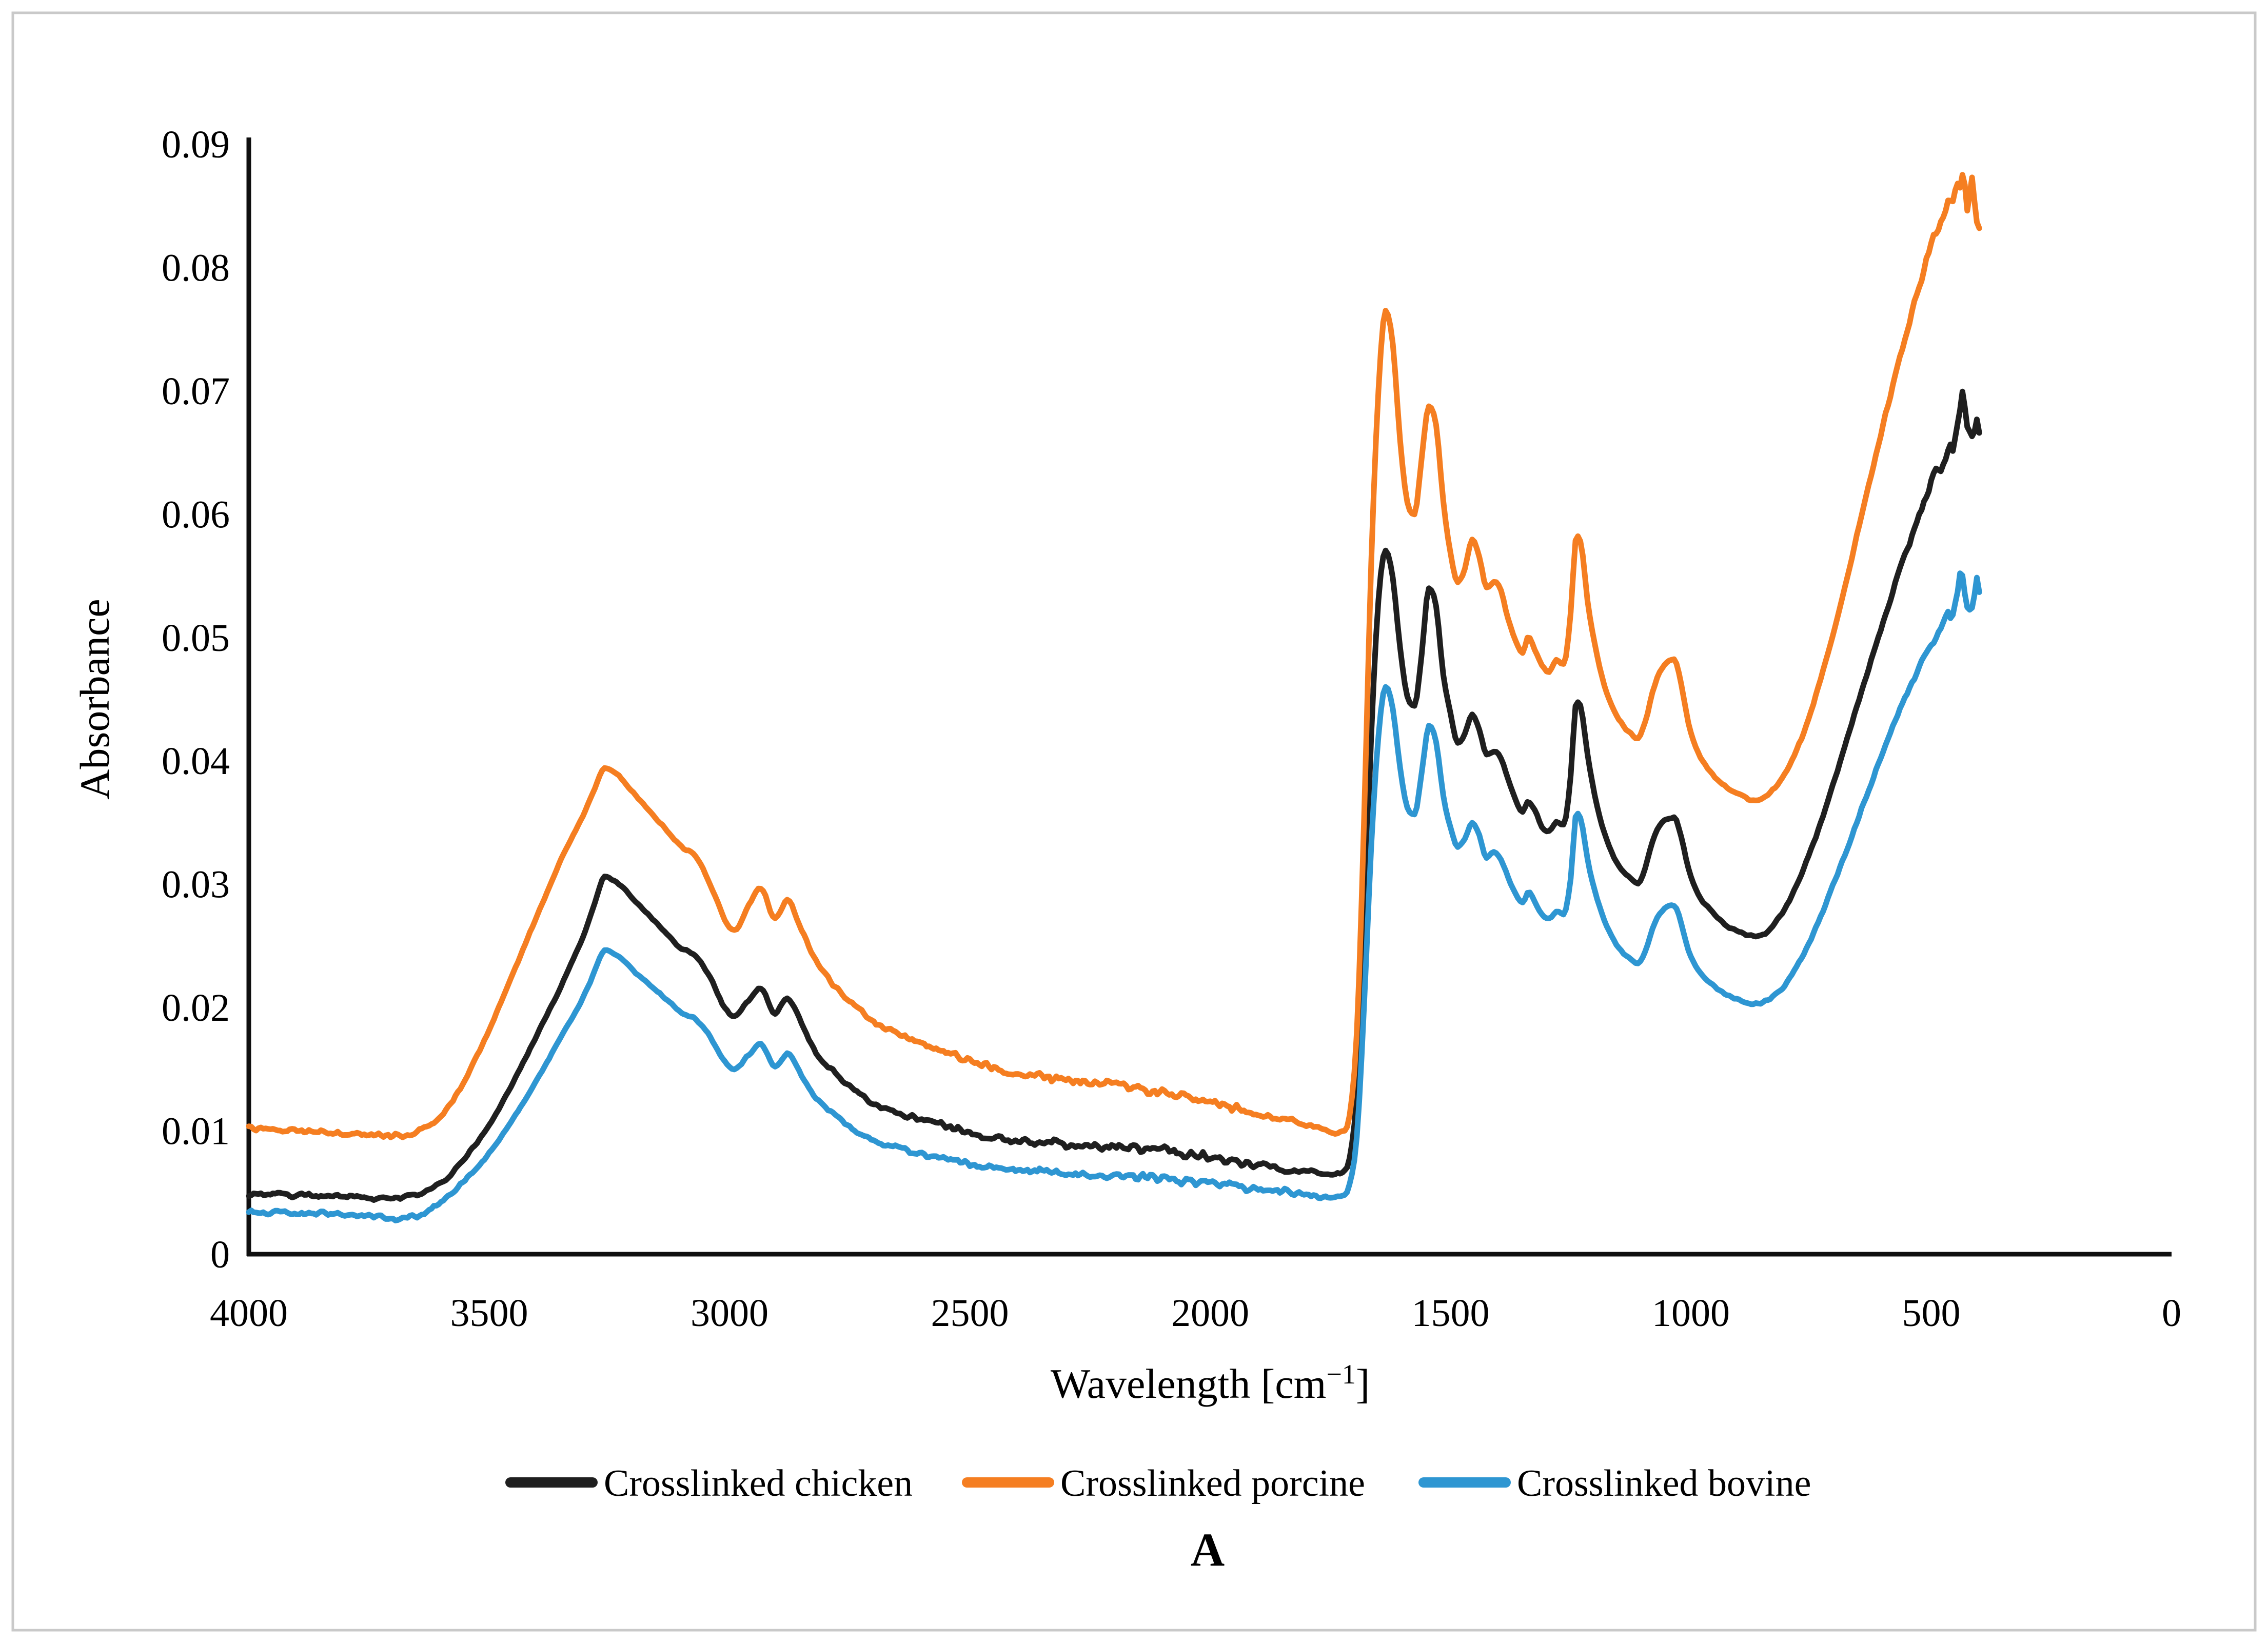 The image size is (2268, 1643). I want to click on y-tick-label: 0.06, so click(196, 514).